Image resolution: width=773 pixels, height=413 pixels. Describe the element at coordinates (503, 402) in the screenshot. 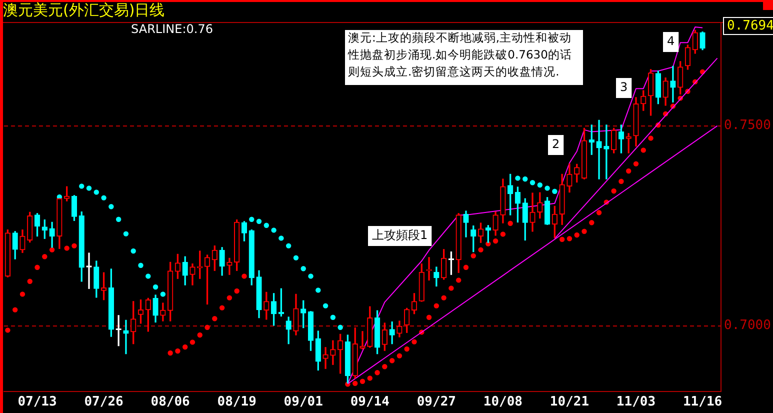

I see `x-tick-label: 10/08` at that location.